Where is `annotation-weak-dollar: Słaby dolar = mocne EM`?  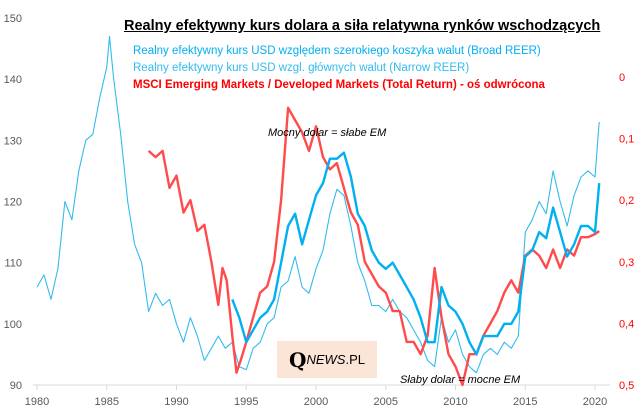
annotation-weak-dollar: Słaby dolar = mocne EM is located at coordinates (460, 380).